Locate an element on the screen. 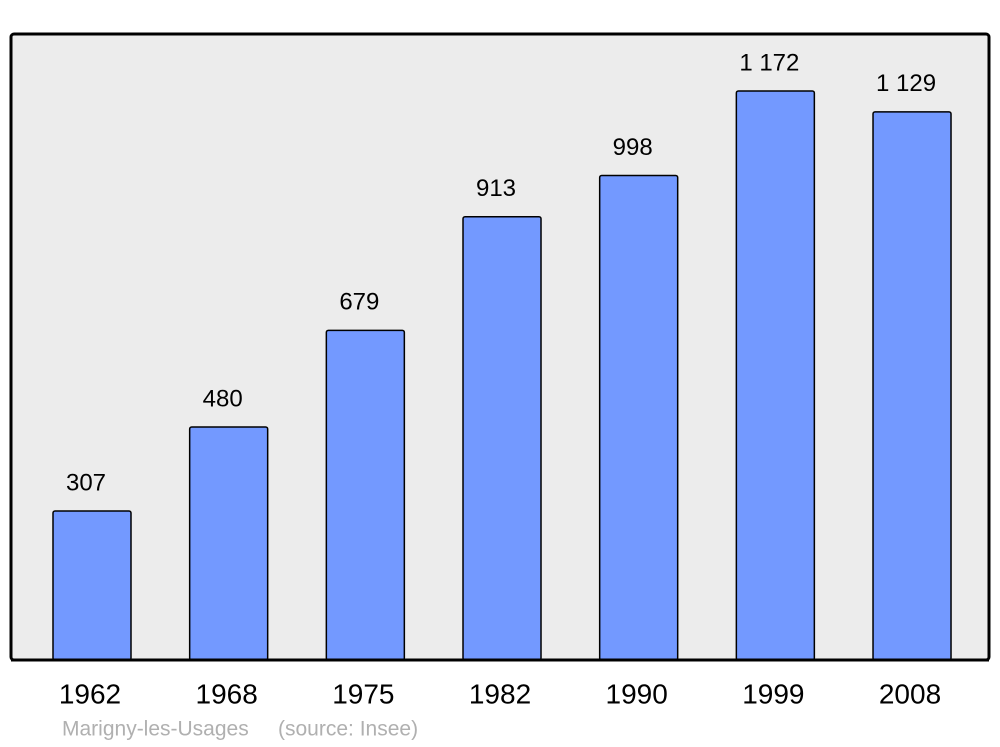 The image size is (1000, 747). value-label: 998 is located at coordinates (633, 147).